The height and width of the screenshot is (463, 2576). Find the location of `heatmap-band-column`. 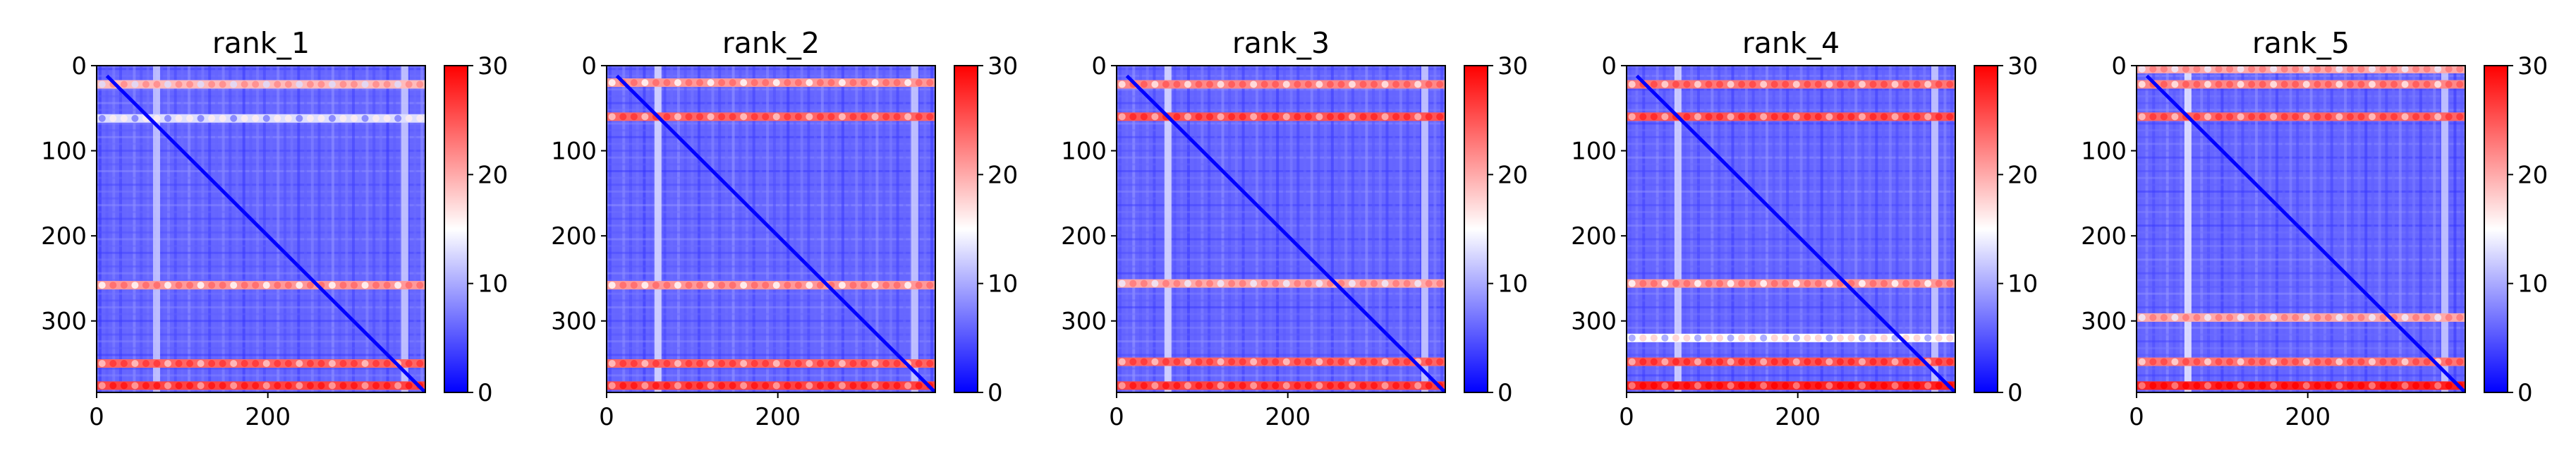

heatmap-band-column is located at coordinates (1678, 229).